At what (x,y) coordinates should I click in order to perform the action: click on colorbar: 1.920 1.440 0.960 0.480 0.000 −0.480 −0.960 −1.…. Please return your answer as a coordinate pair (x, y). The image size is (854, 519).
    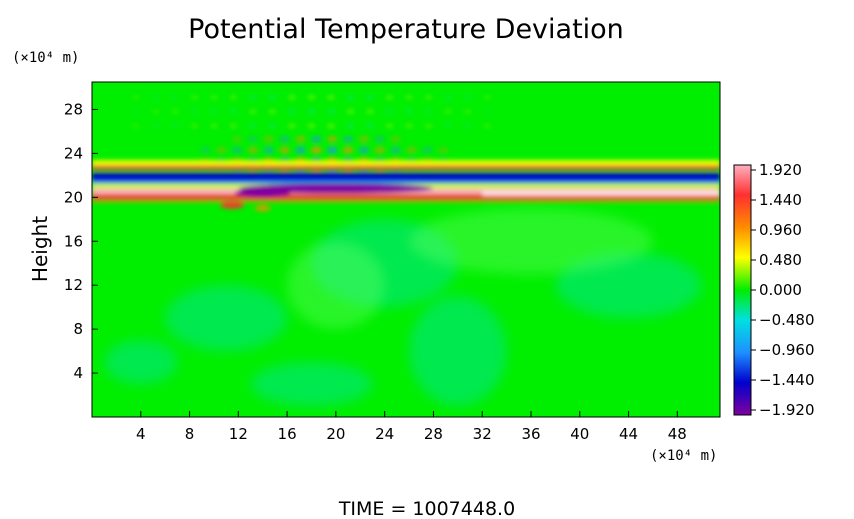
    Looking at the image, I should click on (774, 290).